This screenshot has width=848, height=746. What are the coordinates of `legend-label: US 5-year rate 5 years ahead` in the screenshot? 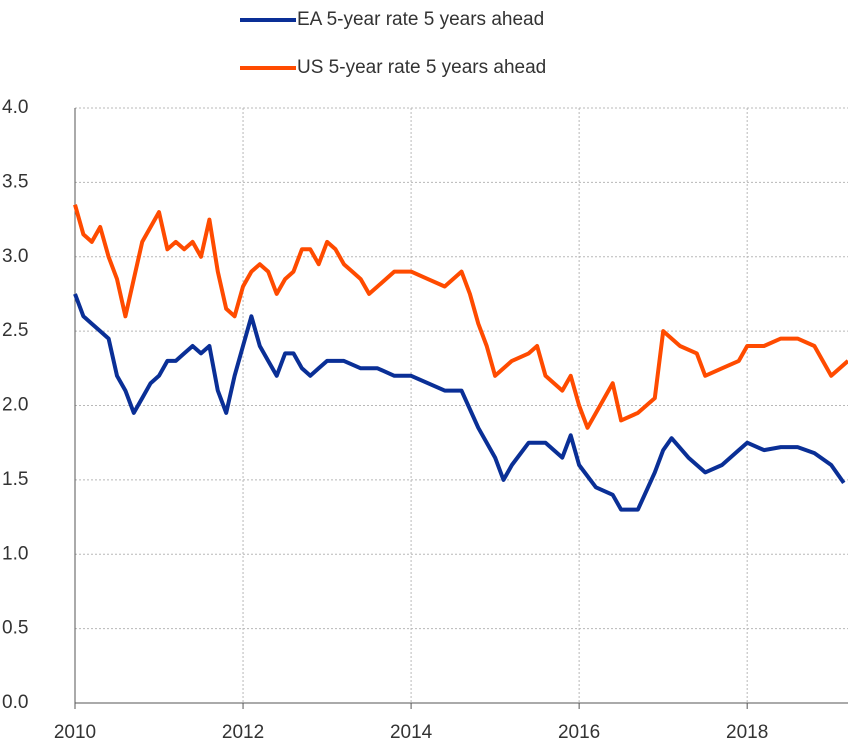 It's located at (421, 67).